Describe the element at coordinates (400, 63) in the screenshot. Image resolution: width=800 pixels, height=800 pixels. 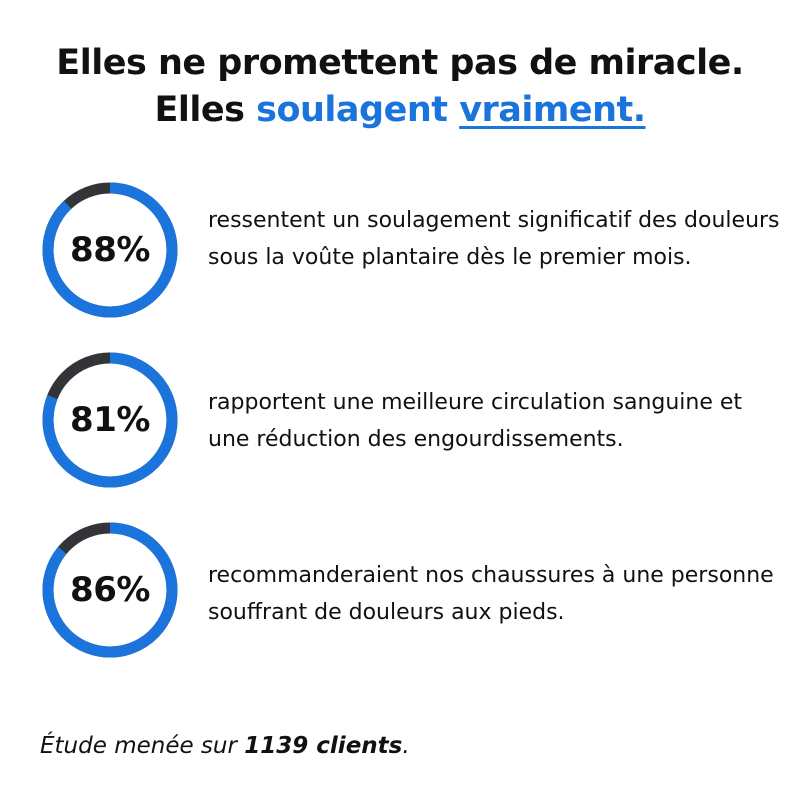
I see `headline-line-1: Elles ne promettent pas de miracle.` at that location.